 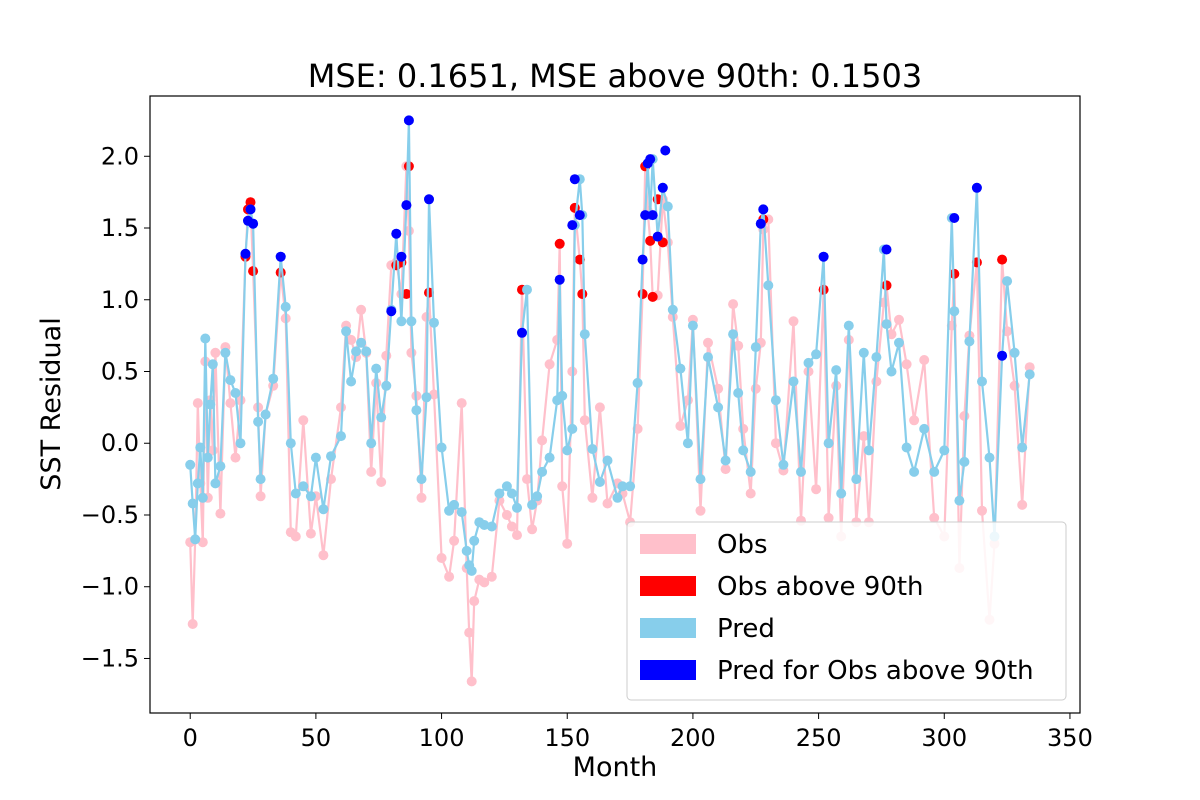 I want to click on x-tick-label: 50, so click(x=316, y=738).